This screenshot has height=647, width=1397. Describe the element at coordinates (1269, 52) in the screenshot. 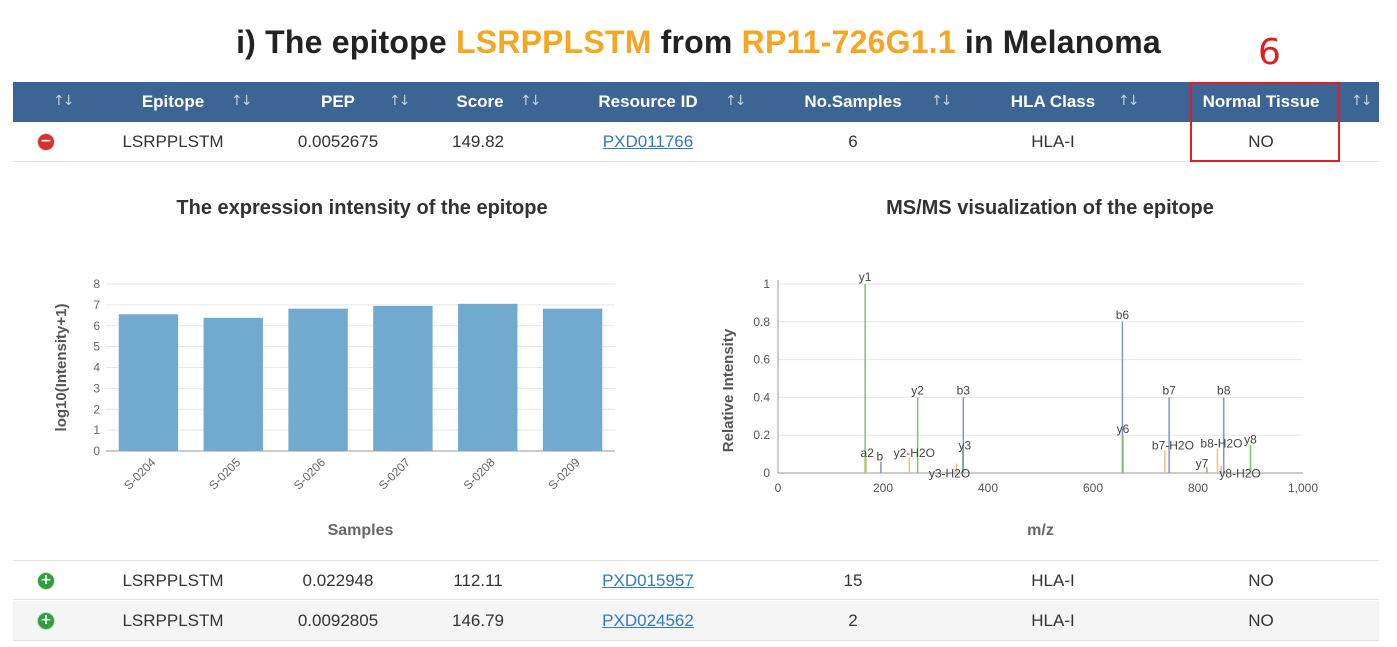

I see `annotation-number: 6` at that location.